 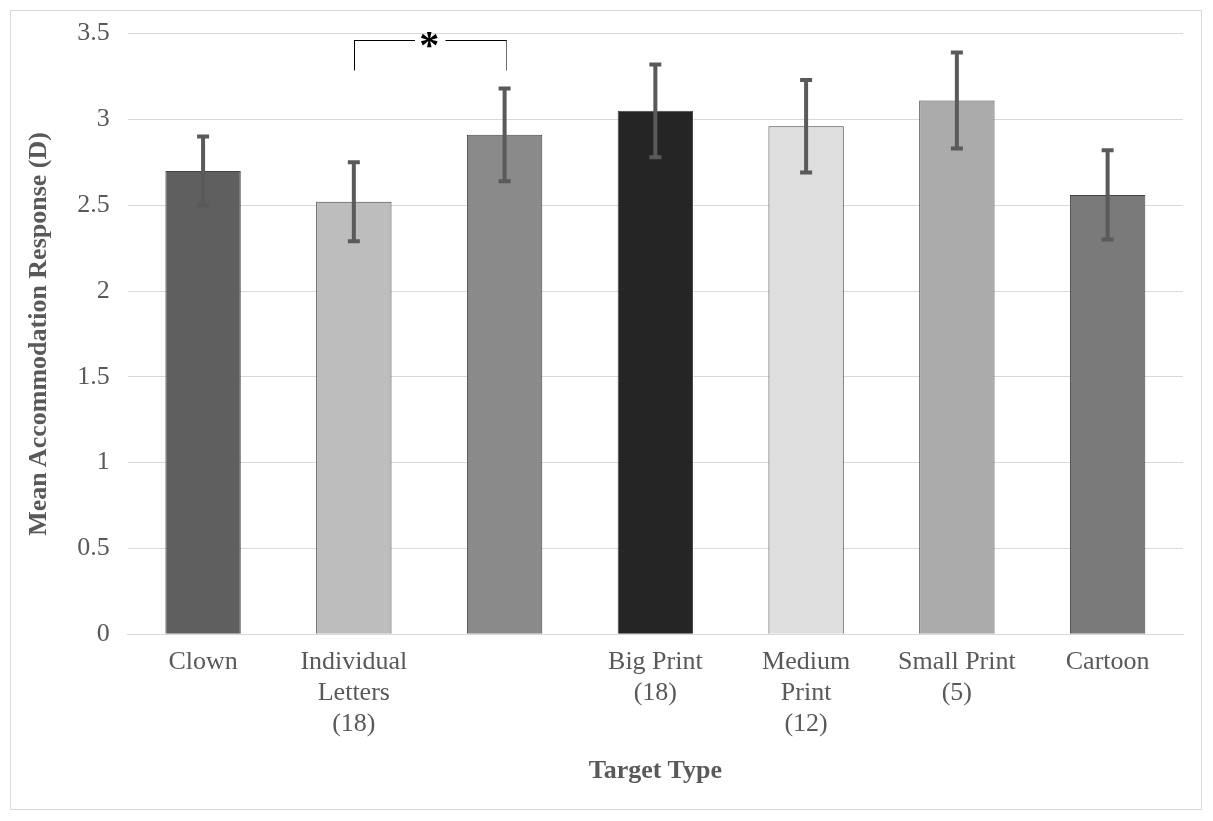 What do you see at coordinates (103, 461) in the screenshot?
I see `y-tick-label: 1` at bounding box center [103, 461].